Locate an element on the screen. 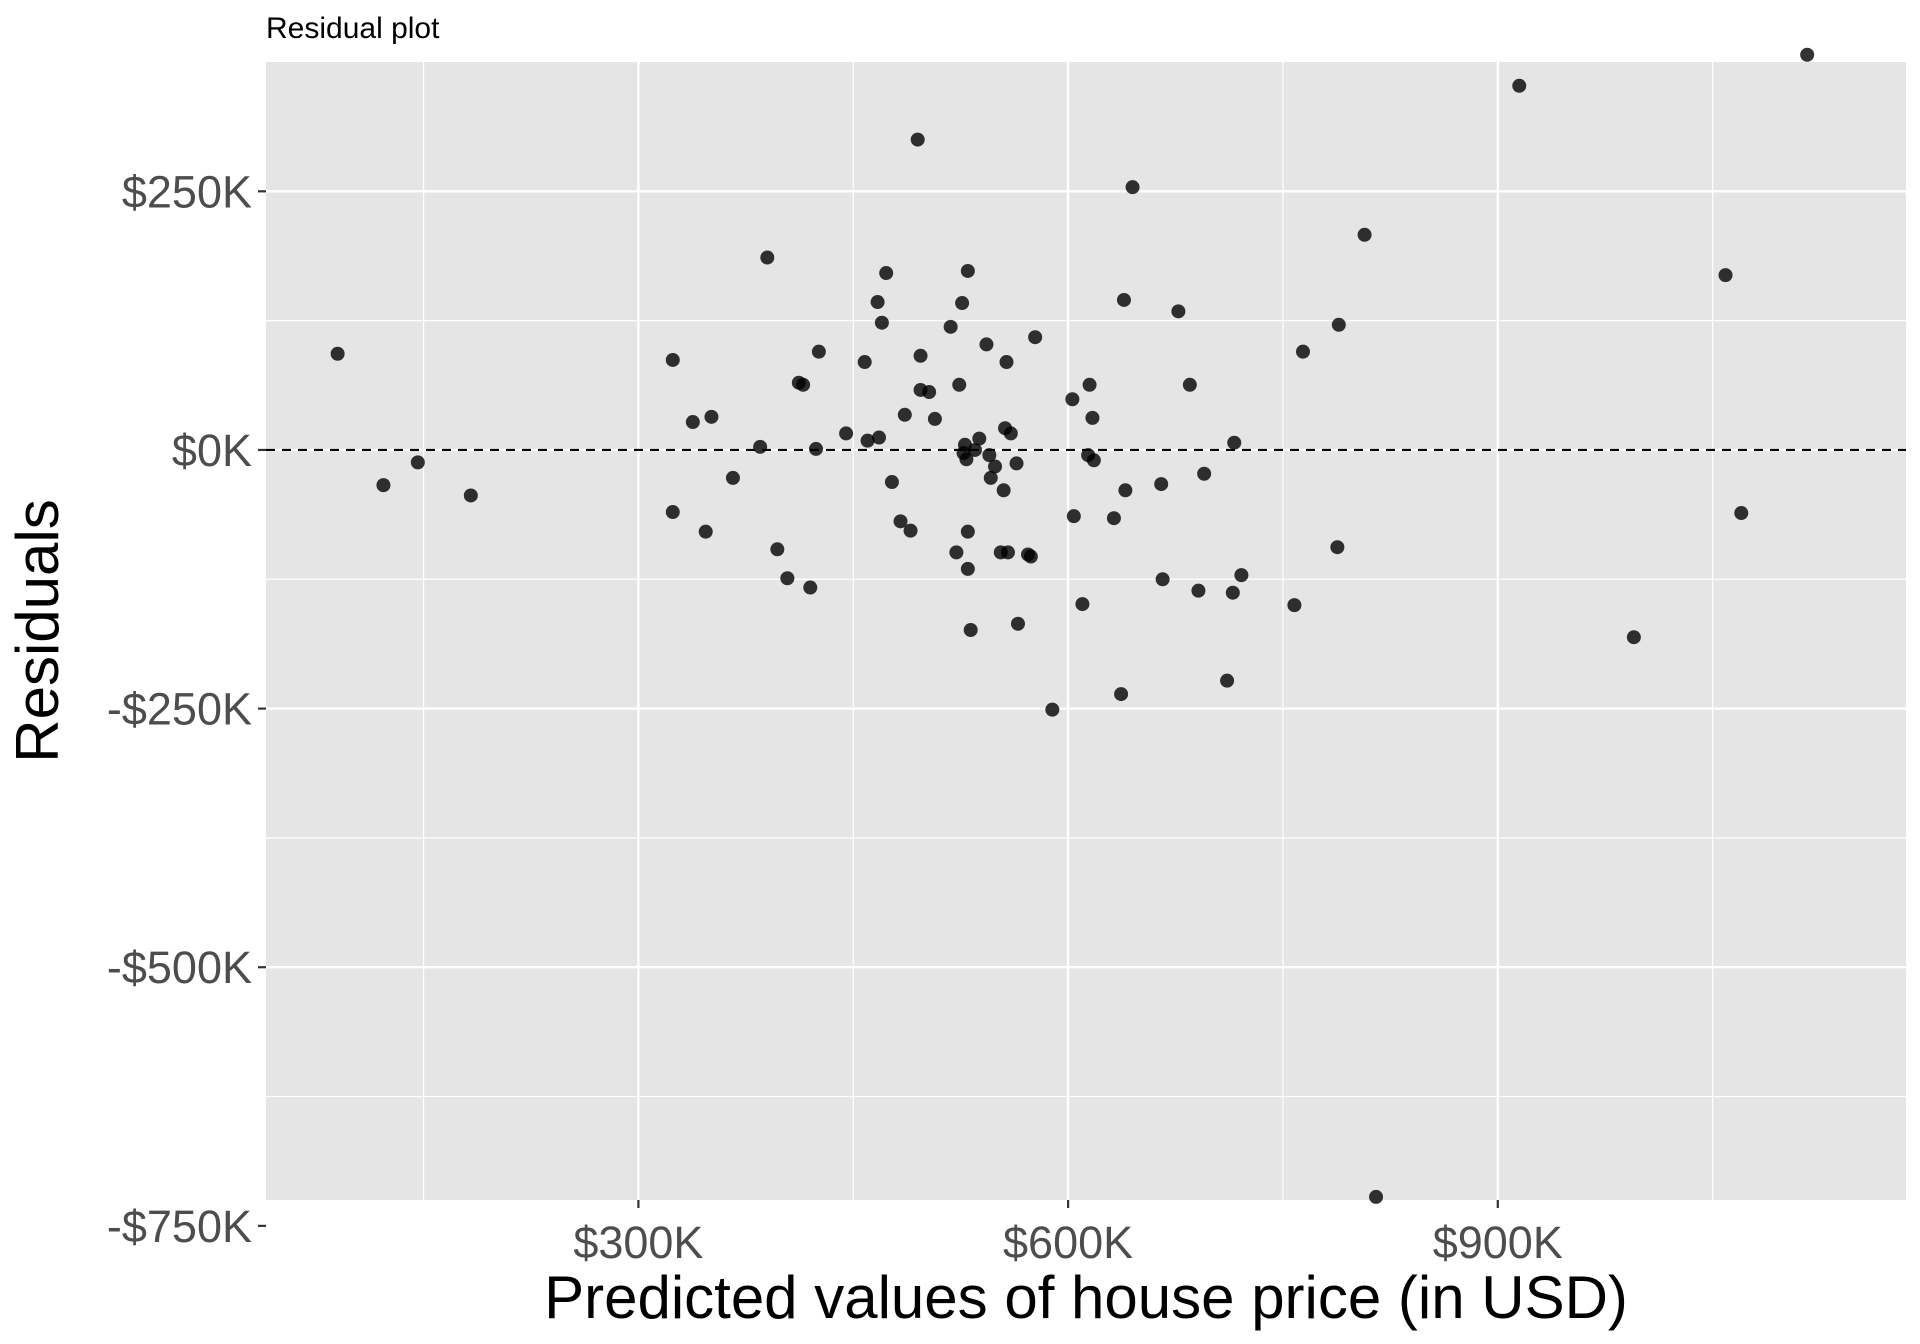 The image size is (1920, 1344). chart-title: Residual plot is located at coordinates (353, 28).